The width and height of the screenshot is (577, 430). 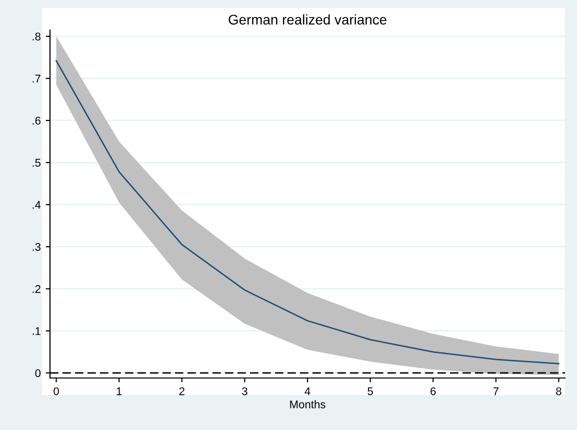 I want to click on x-tick-label: 7, so click(x=495, y=391).